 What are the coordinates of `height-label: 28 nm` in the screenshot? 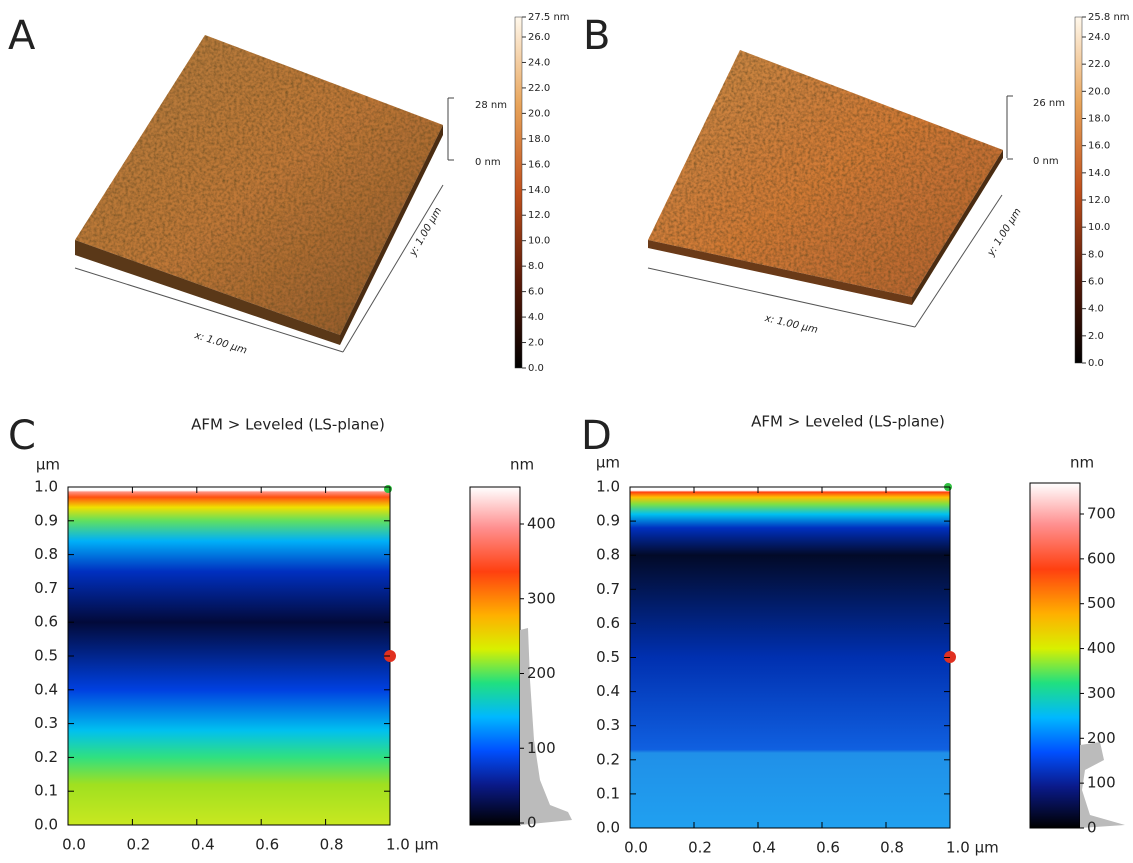 It's located at (491, 105).